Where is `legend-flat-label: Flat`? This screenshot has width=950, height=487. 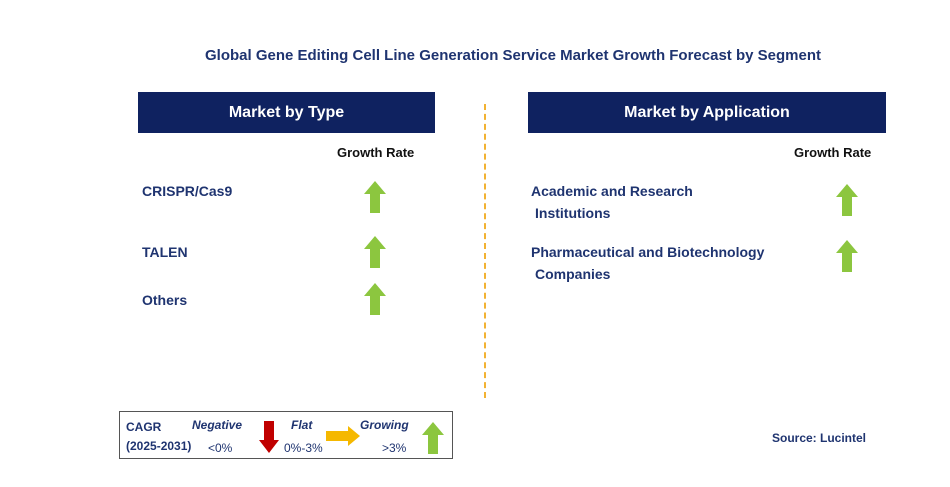 legend-flat-label: Flat is located at coordinates (302, 425).